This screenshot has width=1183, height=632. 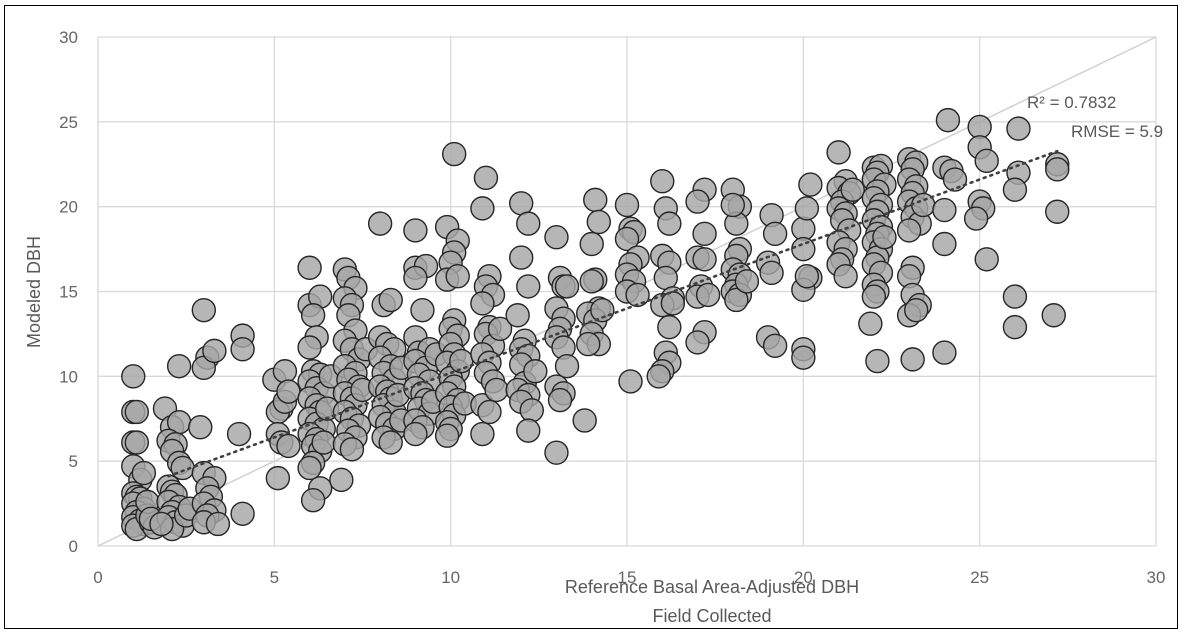 I want to click on x-tick-label: 25, so click(x=979, y=577).